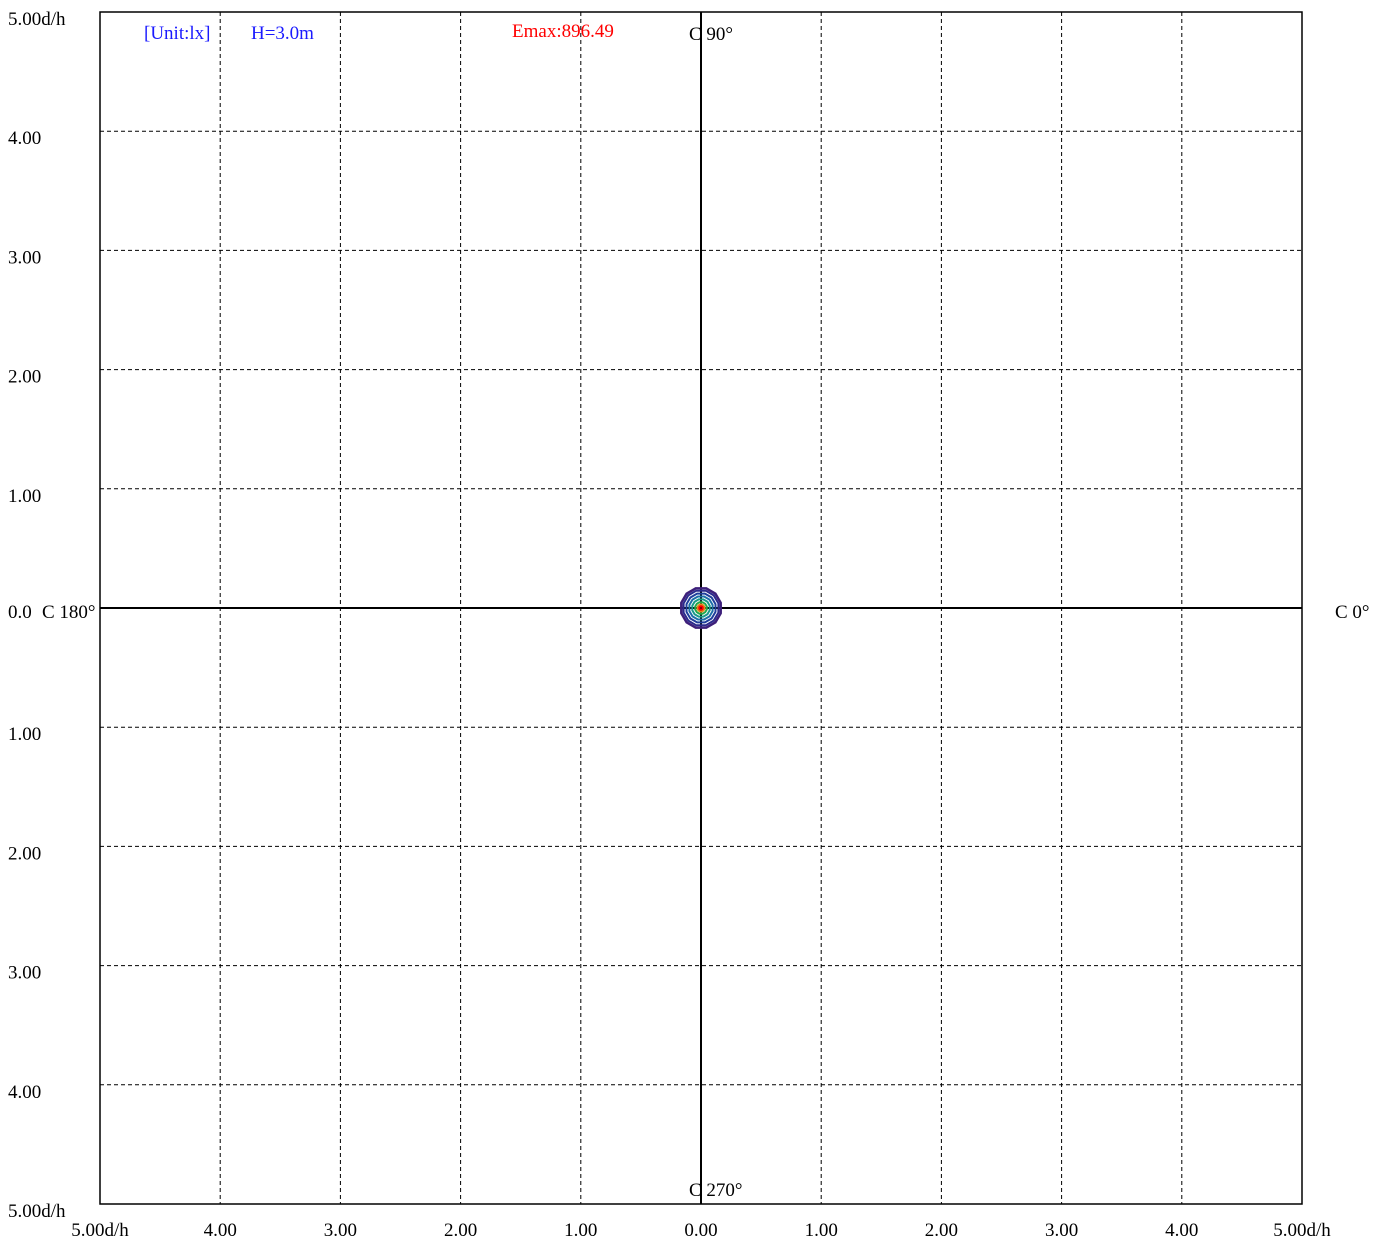 The width and height of the screenshot is (1390, 1244). I want to click on c270-label: C 270°, so click(716, 1190).